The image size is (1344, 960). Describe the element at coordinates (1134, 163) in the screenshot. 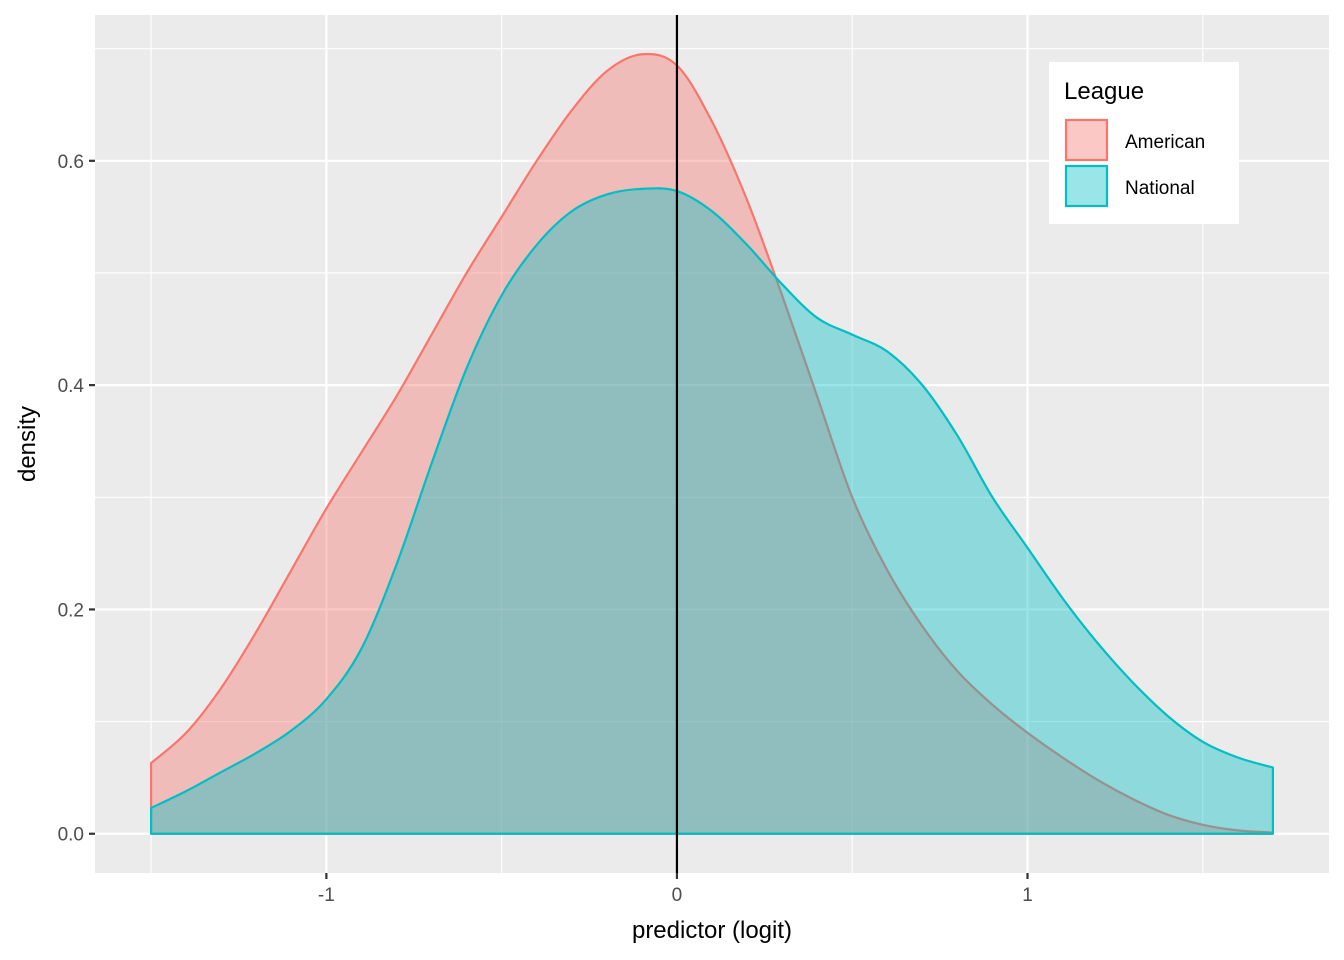

I see `legend-items: American National` at that location.